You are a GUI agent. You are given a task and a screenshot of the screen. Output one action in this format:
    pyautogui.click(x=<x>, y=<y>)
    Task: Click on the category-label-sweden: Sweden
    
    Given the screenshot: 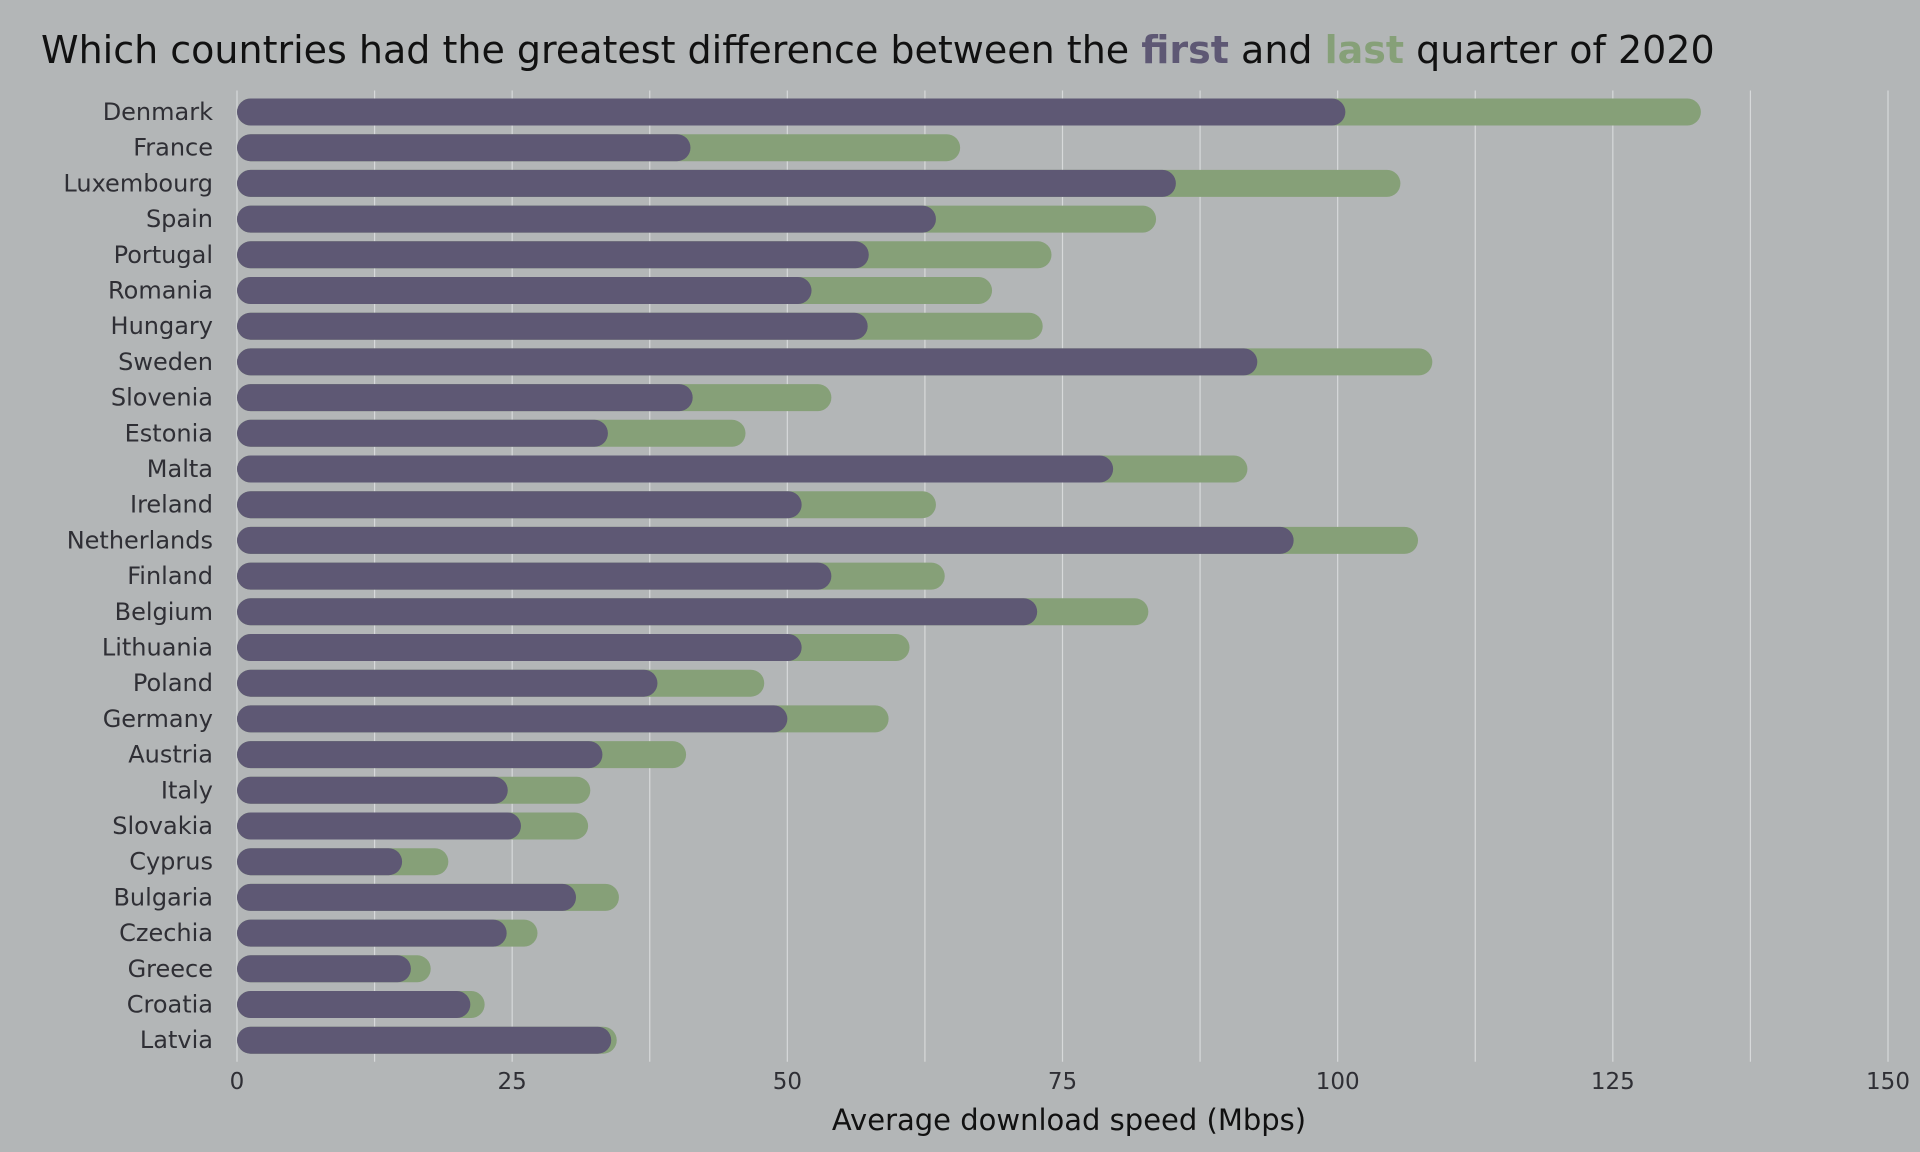 What is the action you would take?
    pyautogui.click(x=165, y=362)
    